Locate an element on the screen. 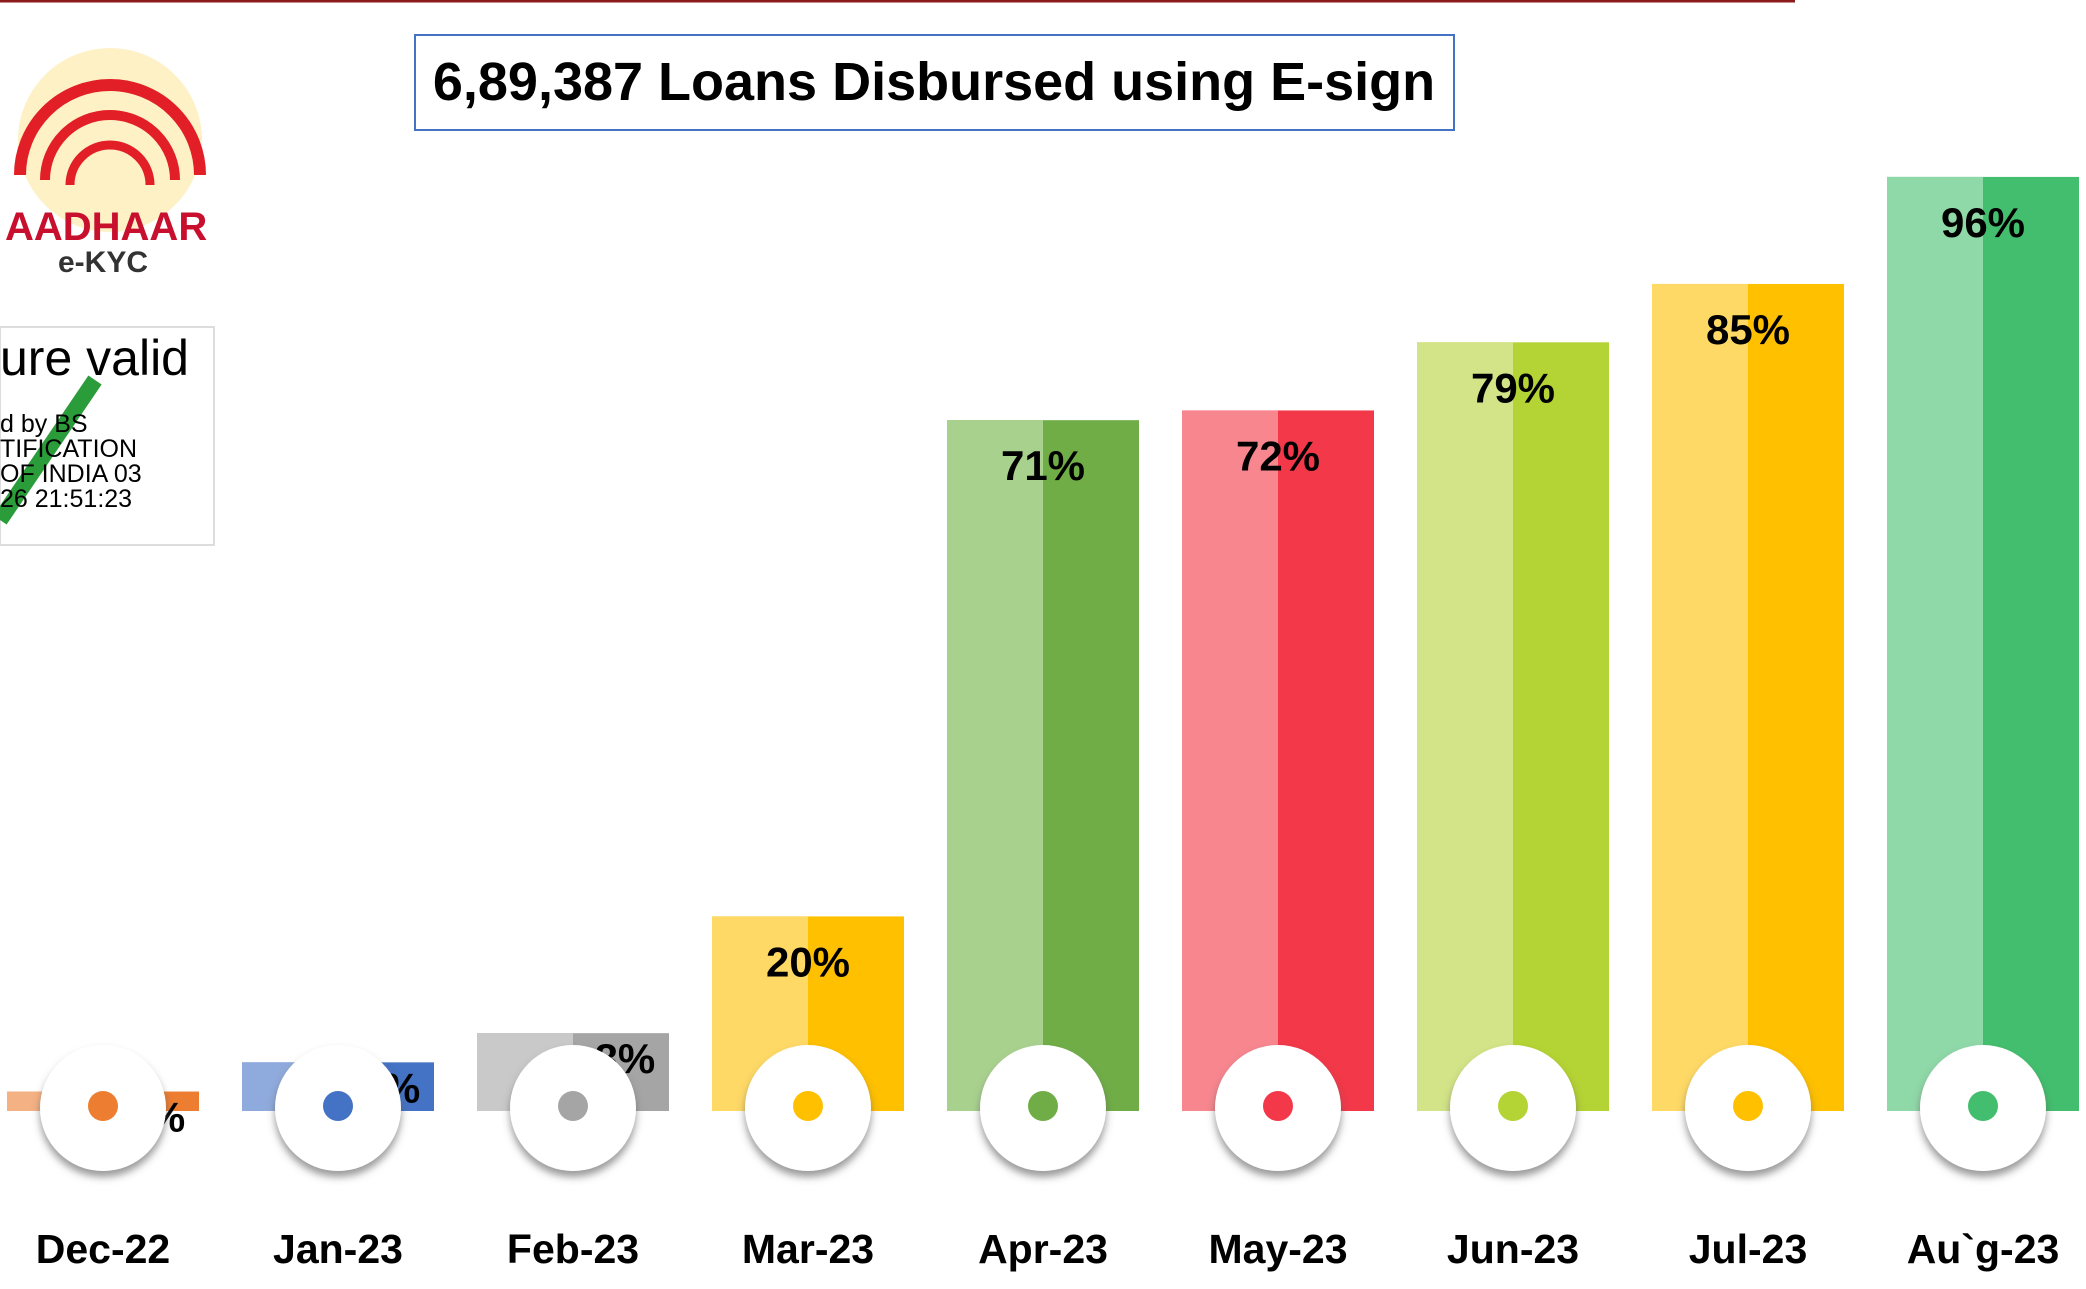 Image resolution: width=2086 pixels, height=1289 pixels. value-label: 79% is located at coordinates (1513, 387).